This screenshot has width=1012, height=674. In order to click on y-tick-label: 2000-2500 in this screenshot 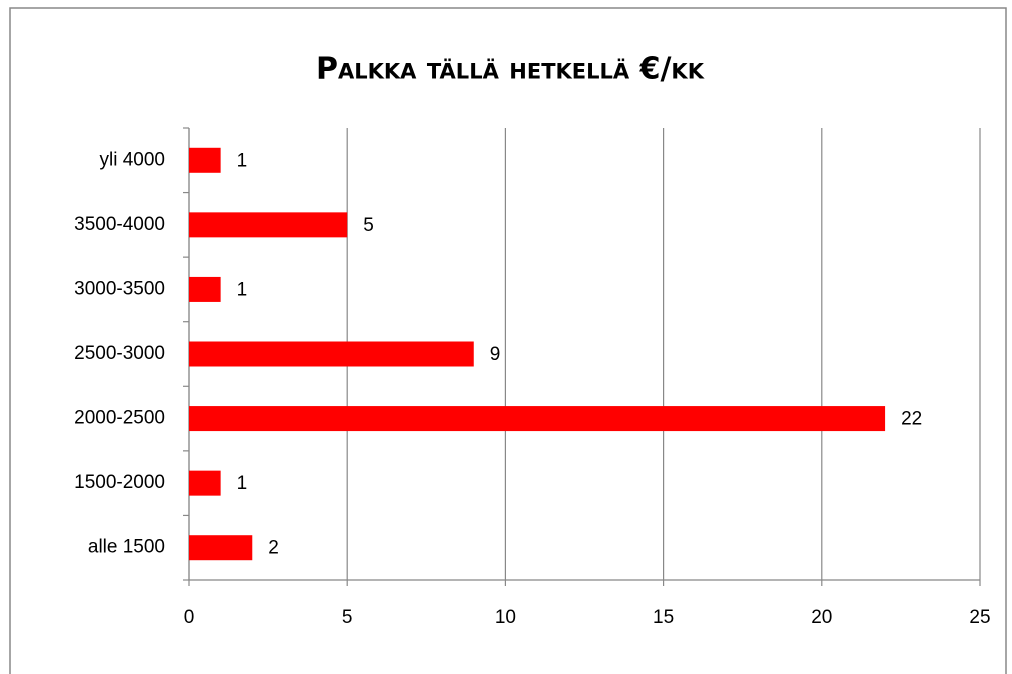, I will do `click(119, 418)`.